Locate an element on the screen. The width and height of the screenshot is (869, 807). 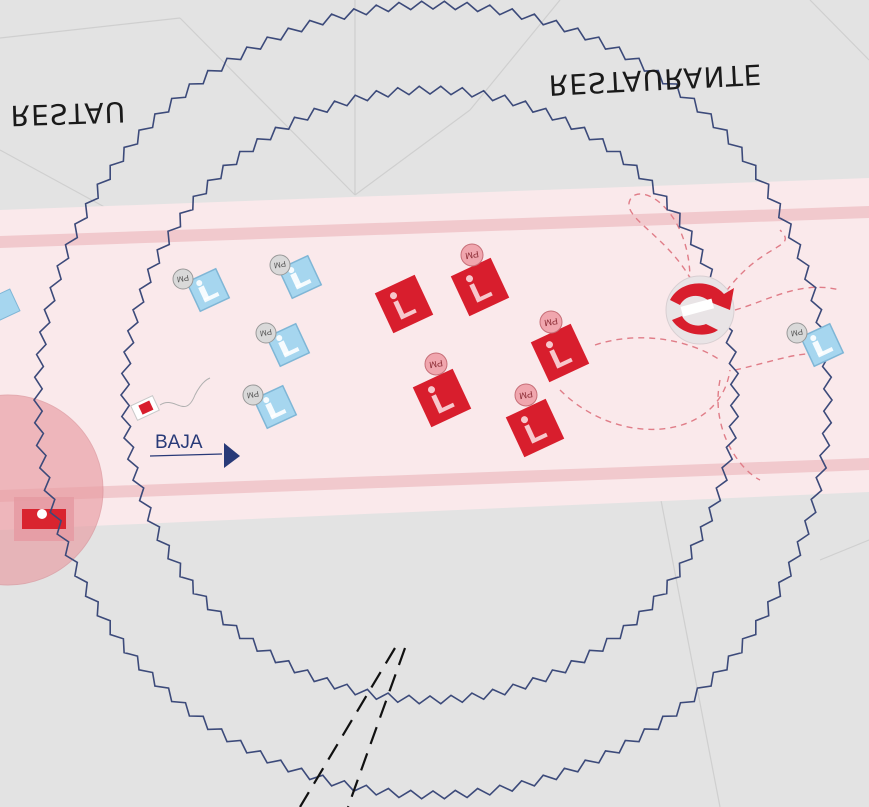
closure-icon is located at coordinates (700, 310).